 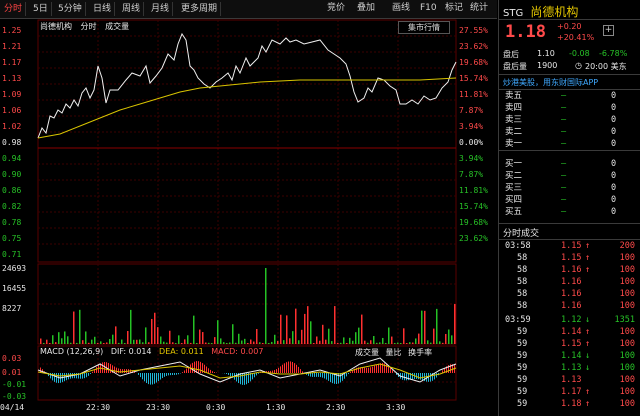 I want to click on tab-5day: 5日, so click(x=41, y=9).